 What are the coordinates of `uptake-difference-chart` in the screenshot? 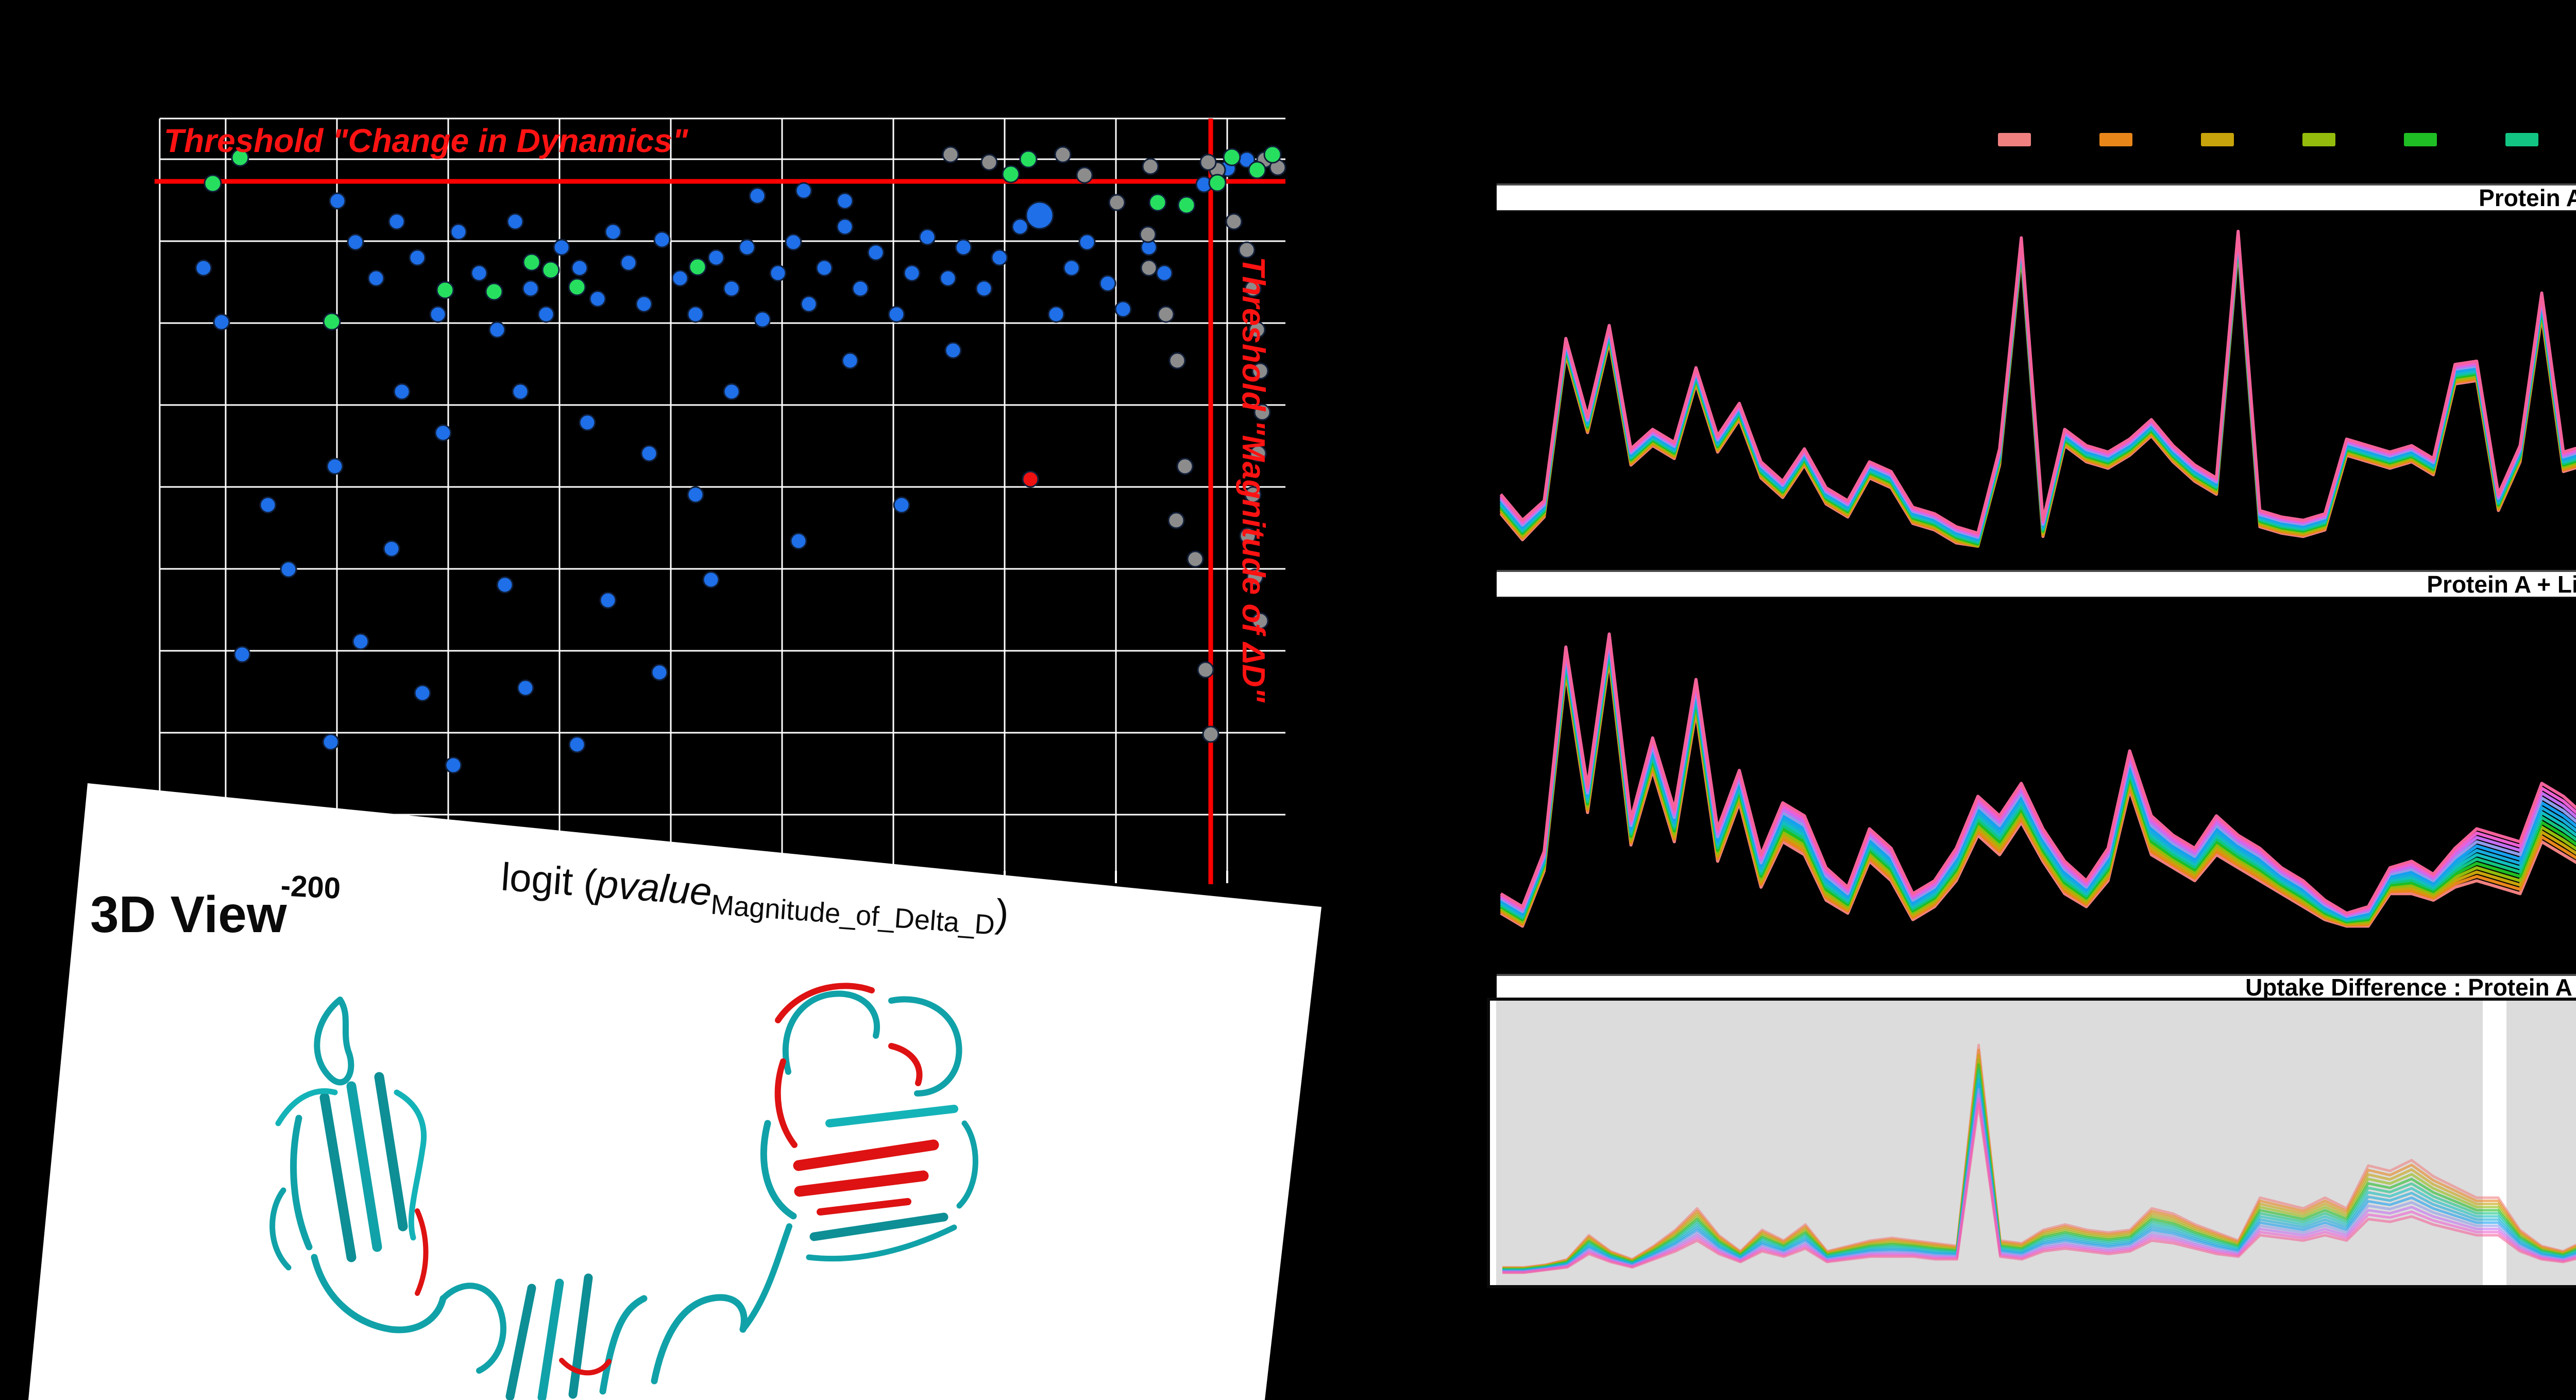 It's located at (2033, 1143).